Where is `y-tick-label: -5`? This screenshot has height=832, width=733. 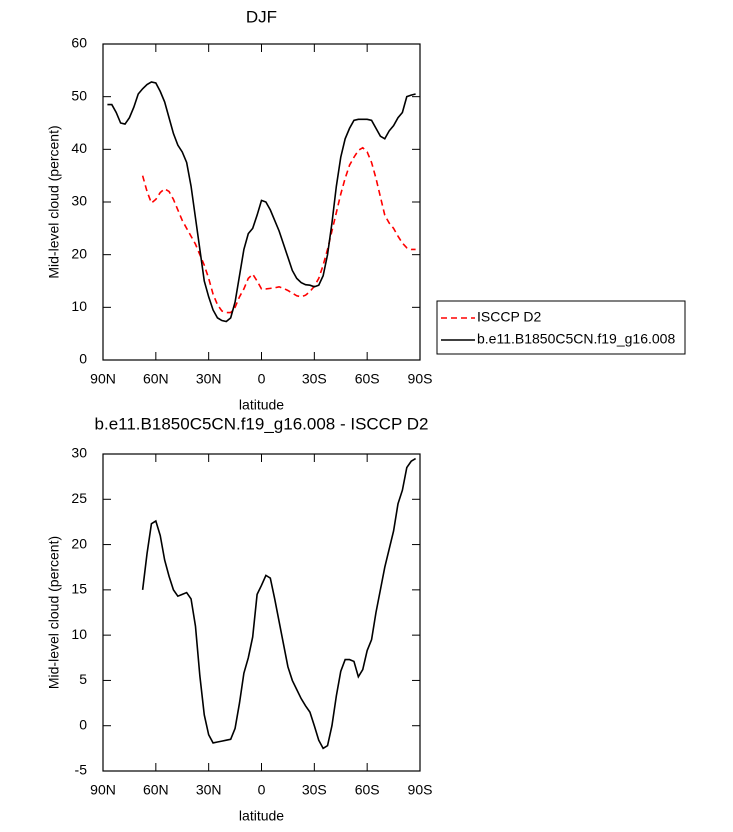
y-tick-label: -5 is located at coordinates (81, 770).